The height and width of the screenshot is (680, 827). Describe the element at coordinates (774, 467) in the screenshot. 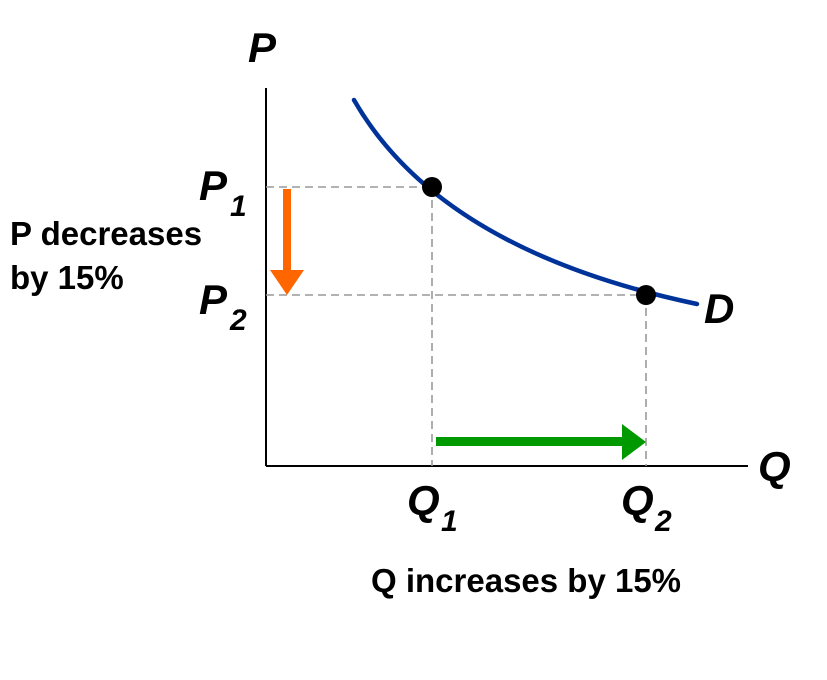

I see `x-axis-label: Q` at that location.